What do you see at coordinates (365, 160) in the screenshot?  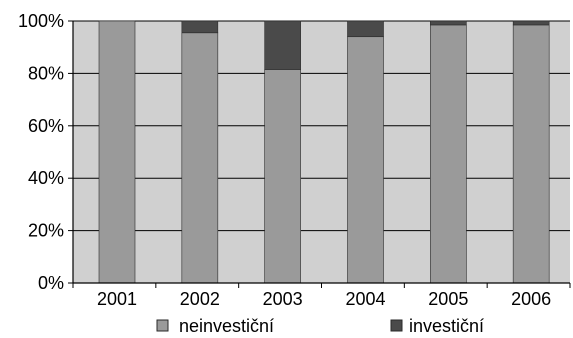 I see `bar-neinvesticni-2004` at bounding box center [365, 160].